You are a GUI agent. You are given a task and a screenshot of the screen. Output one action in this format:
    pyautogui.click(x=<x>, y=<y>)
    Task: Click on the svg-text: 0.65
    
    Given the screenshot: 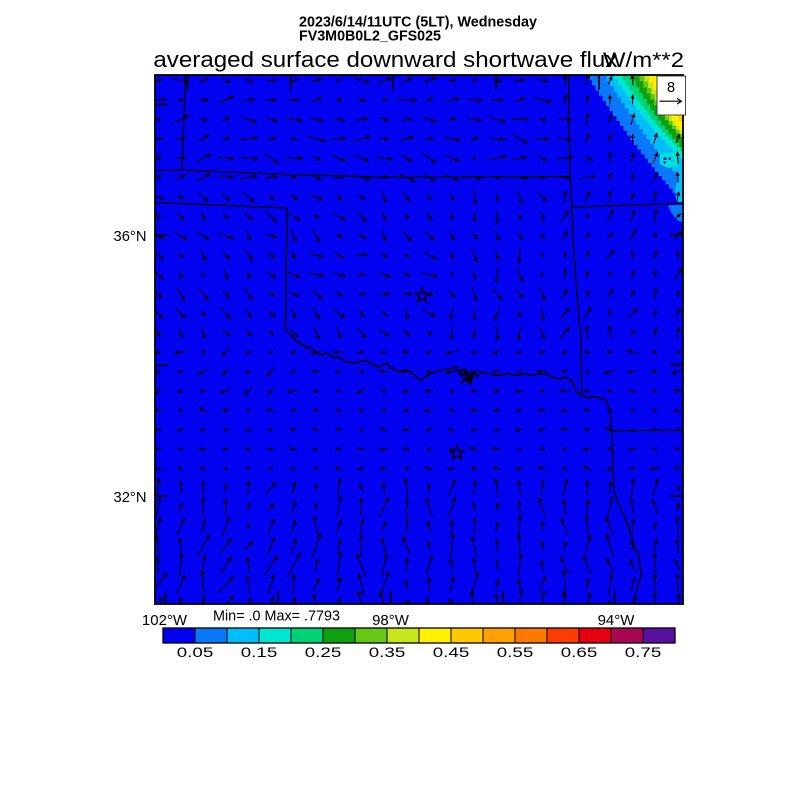 What is the action you would take?
    pyautogui.click(x=579, y=652)
    